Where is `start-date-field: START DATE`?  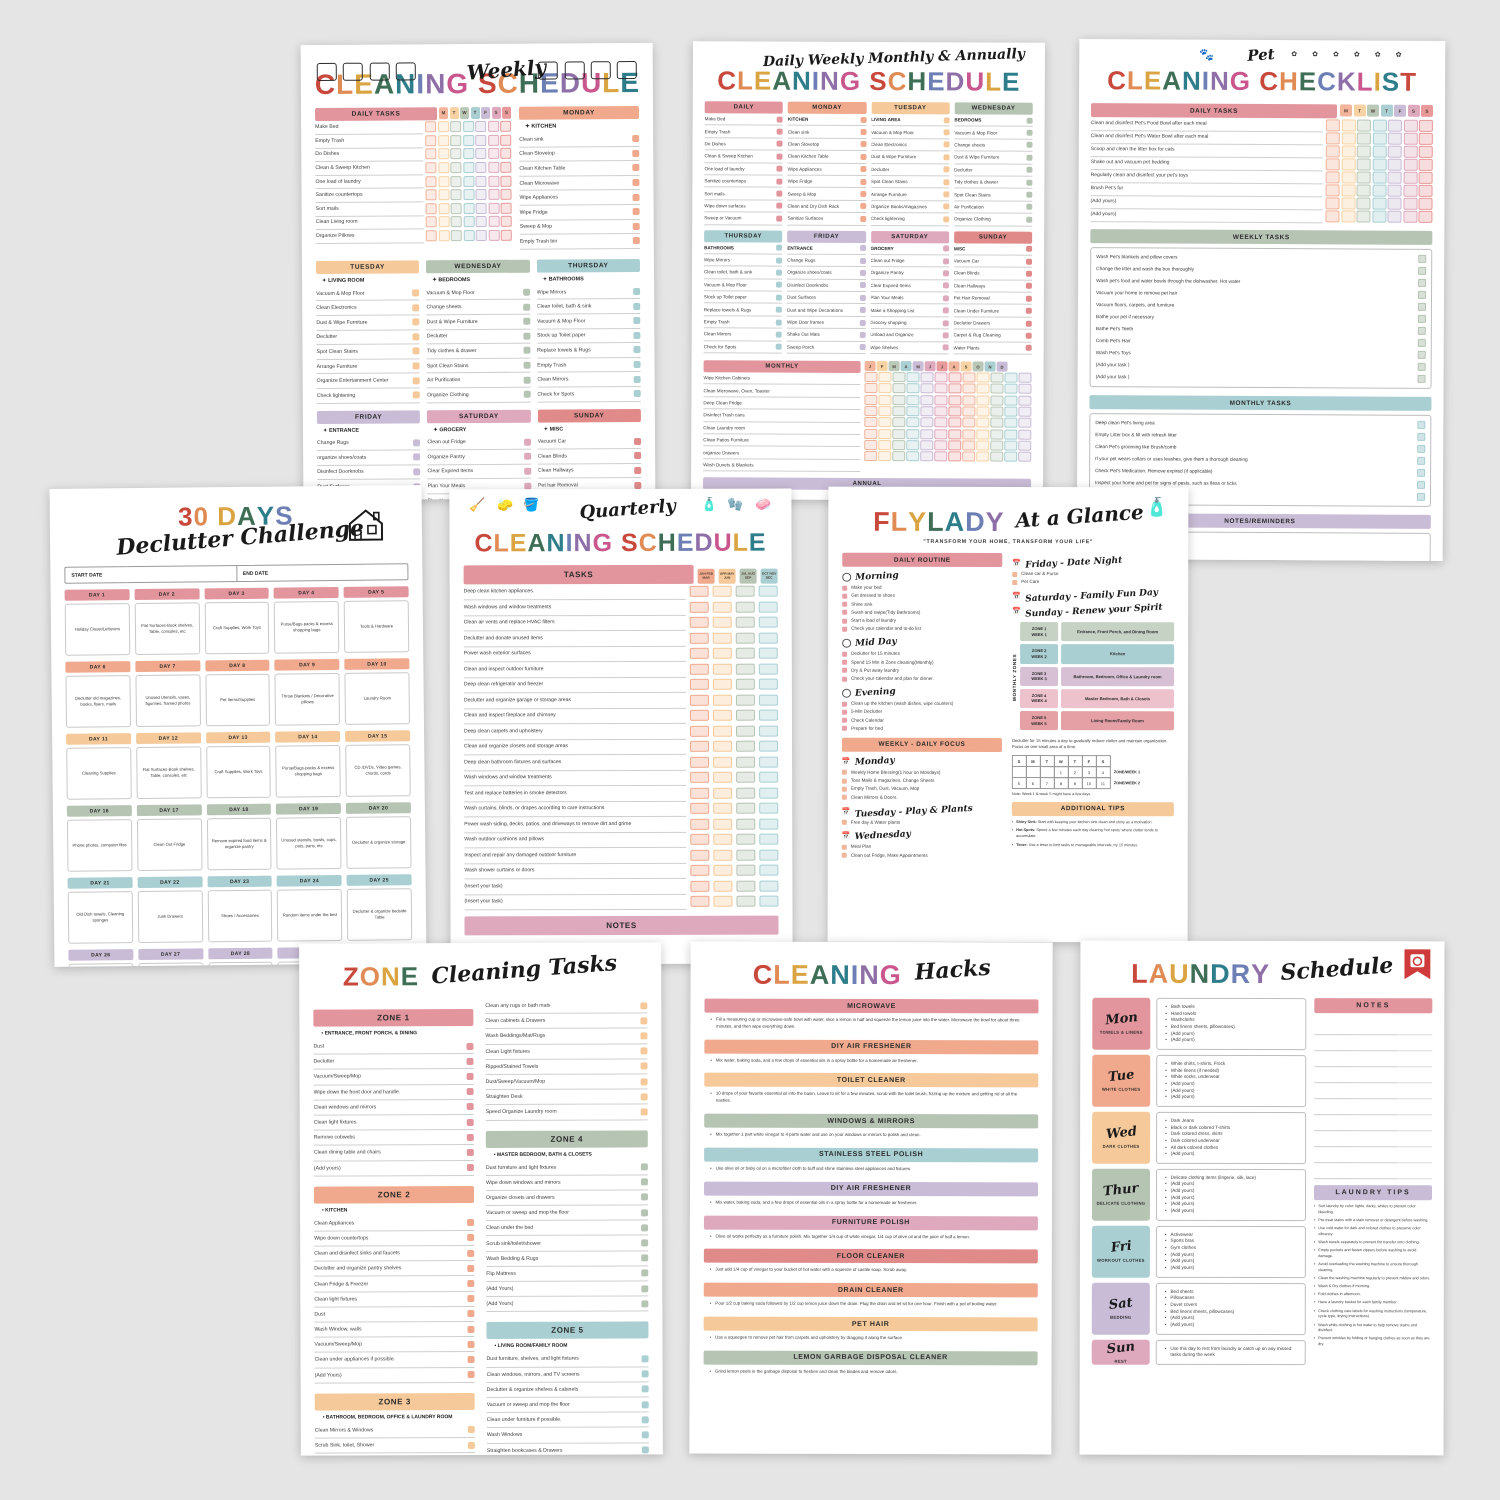 start-date-field: START DATE is located at coordinates (151, 574).